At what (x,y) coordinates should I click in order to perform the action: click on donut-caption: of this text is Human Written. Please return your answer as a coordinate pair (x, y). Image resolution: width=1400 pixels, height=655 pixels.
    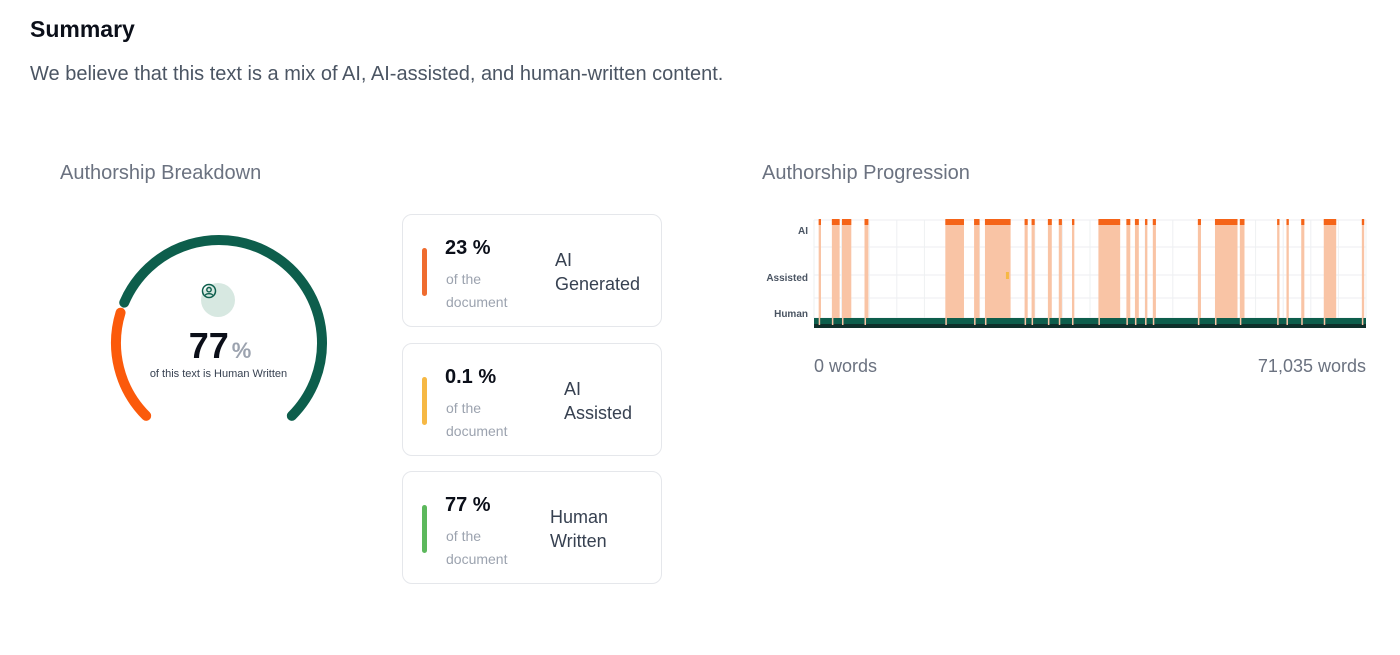
    Looking at the image, I should click on (218, 374).